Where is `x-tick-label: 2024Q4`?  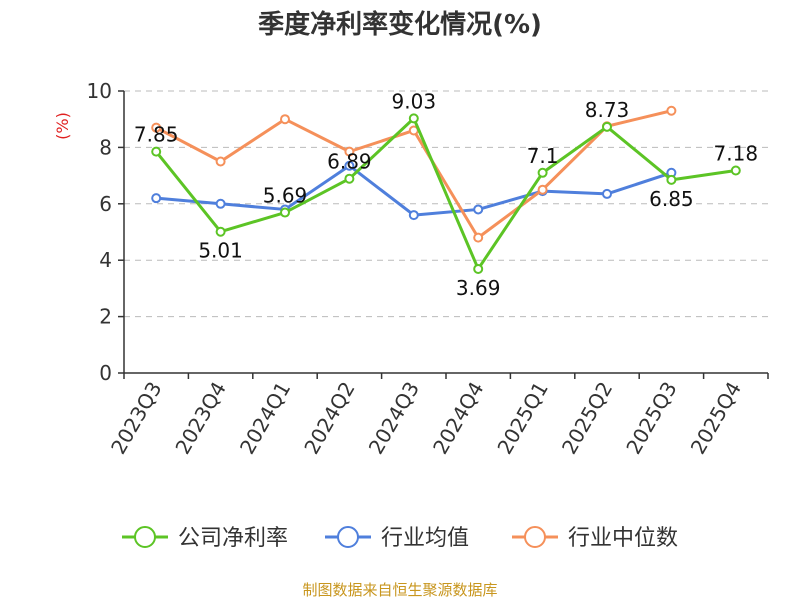 x-tick-label: 2024Q4 is located at coordinates (458, 418).